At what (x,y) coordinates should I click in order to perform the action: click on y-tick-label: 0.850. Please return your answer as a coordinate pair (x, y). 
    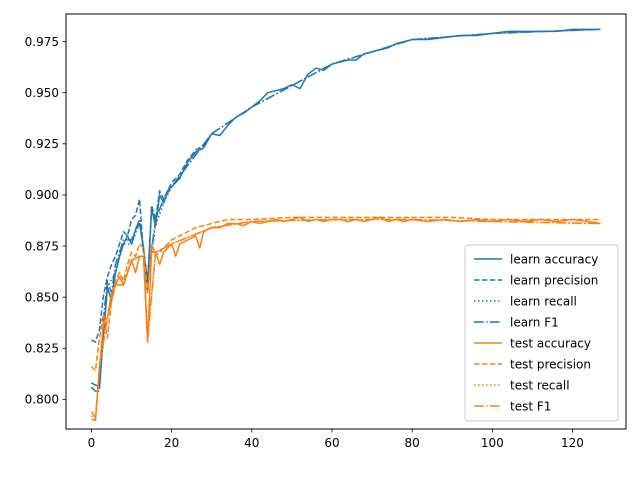
    Looking at the image, I should click on (42, 297).